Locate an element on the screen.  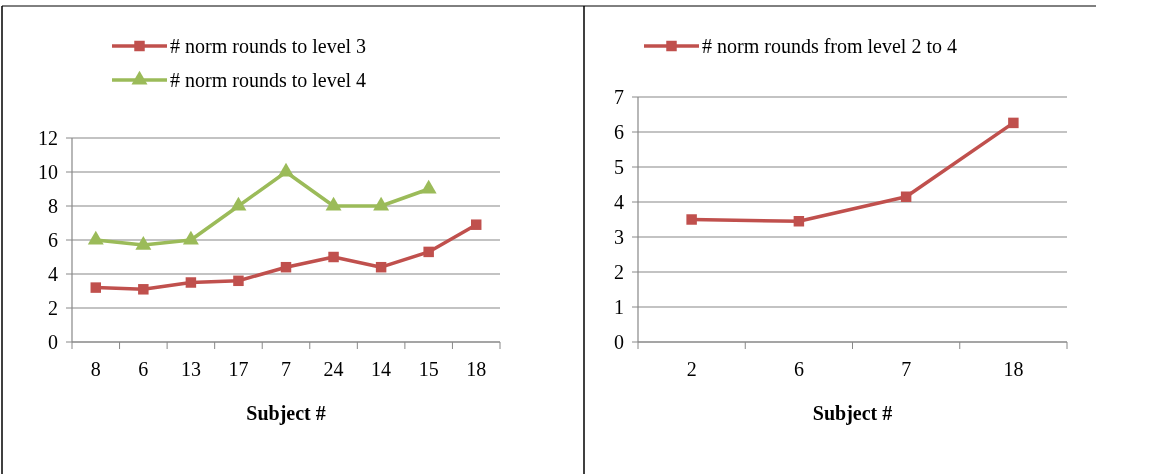
legend-label: # norm rounds to level 4 is located at coordinates (268, 80).